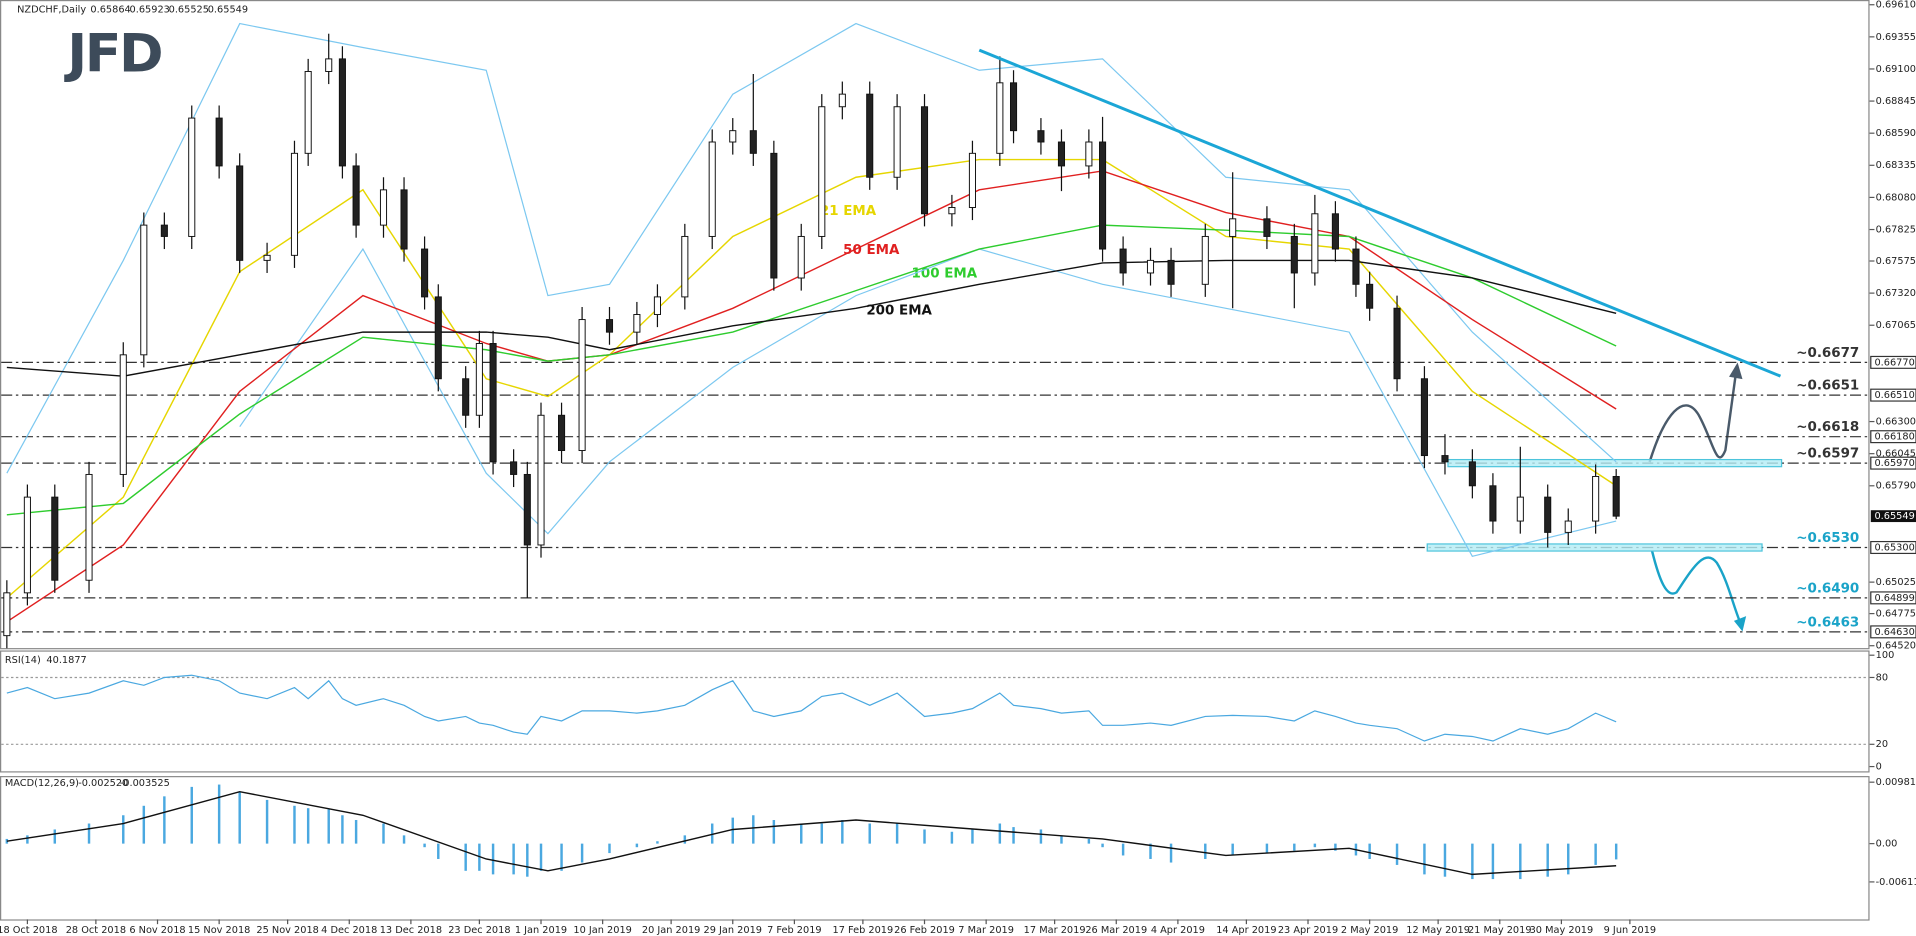 This screenshot has width=1916, height=936. What do you see at coordinates (1438, 930) in the screenshot?
I see `x-tick-label: 12 May 2019` at bounding box center [1438, 930].